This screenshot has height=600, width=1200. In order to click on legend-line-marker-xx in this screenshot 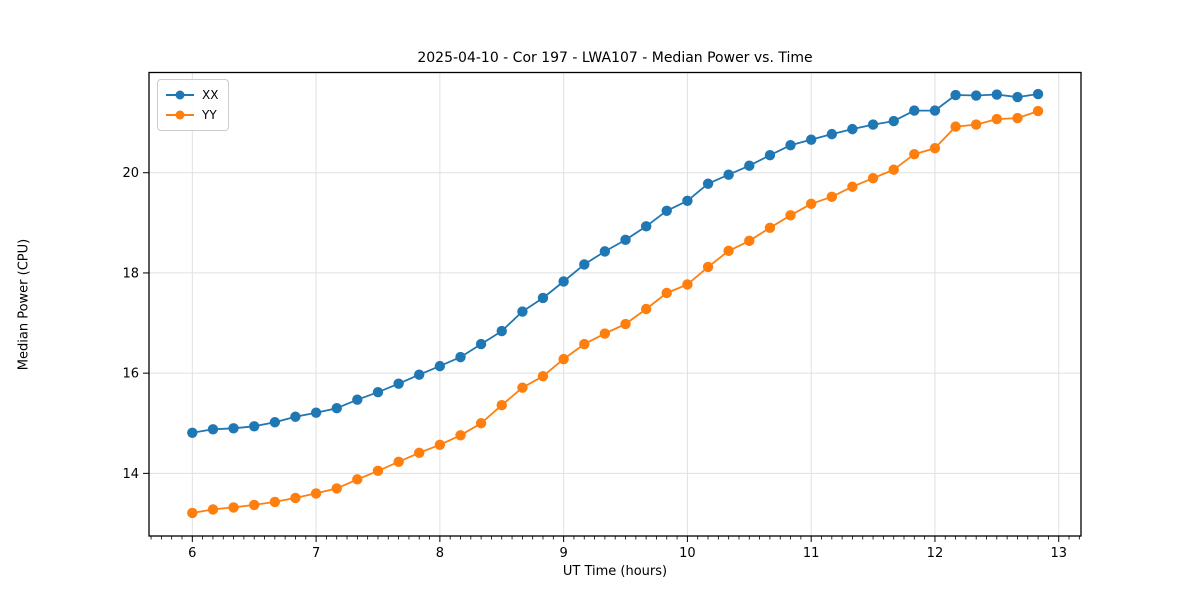, I will do `click(180, 95)`.